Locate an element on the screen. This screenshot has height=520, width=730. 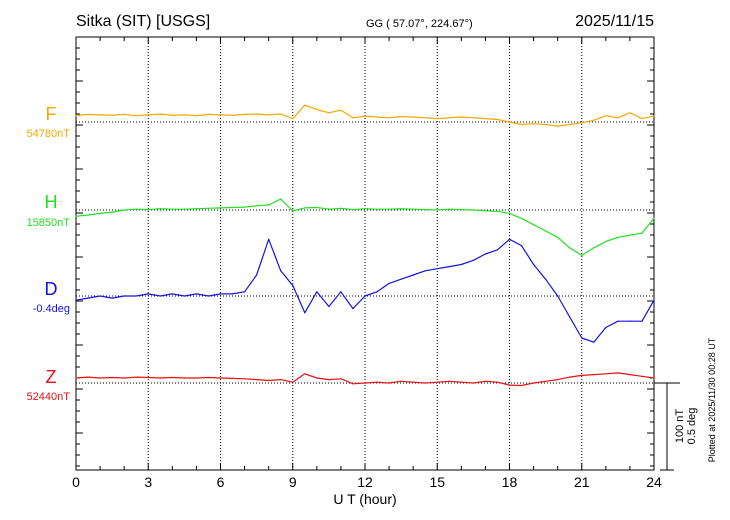
series-z-name: Z is located at coordinates (51, 377).